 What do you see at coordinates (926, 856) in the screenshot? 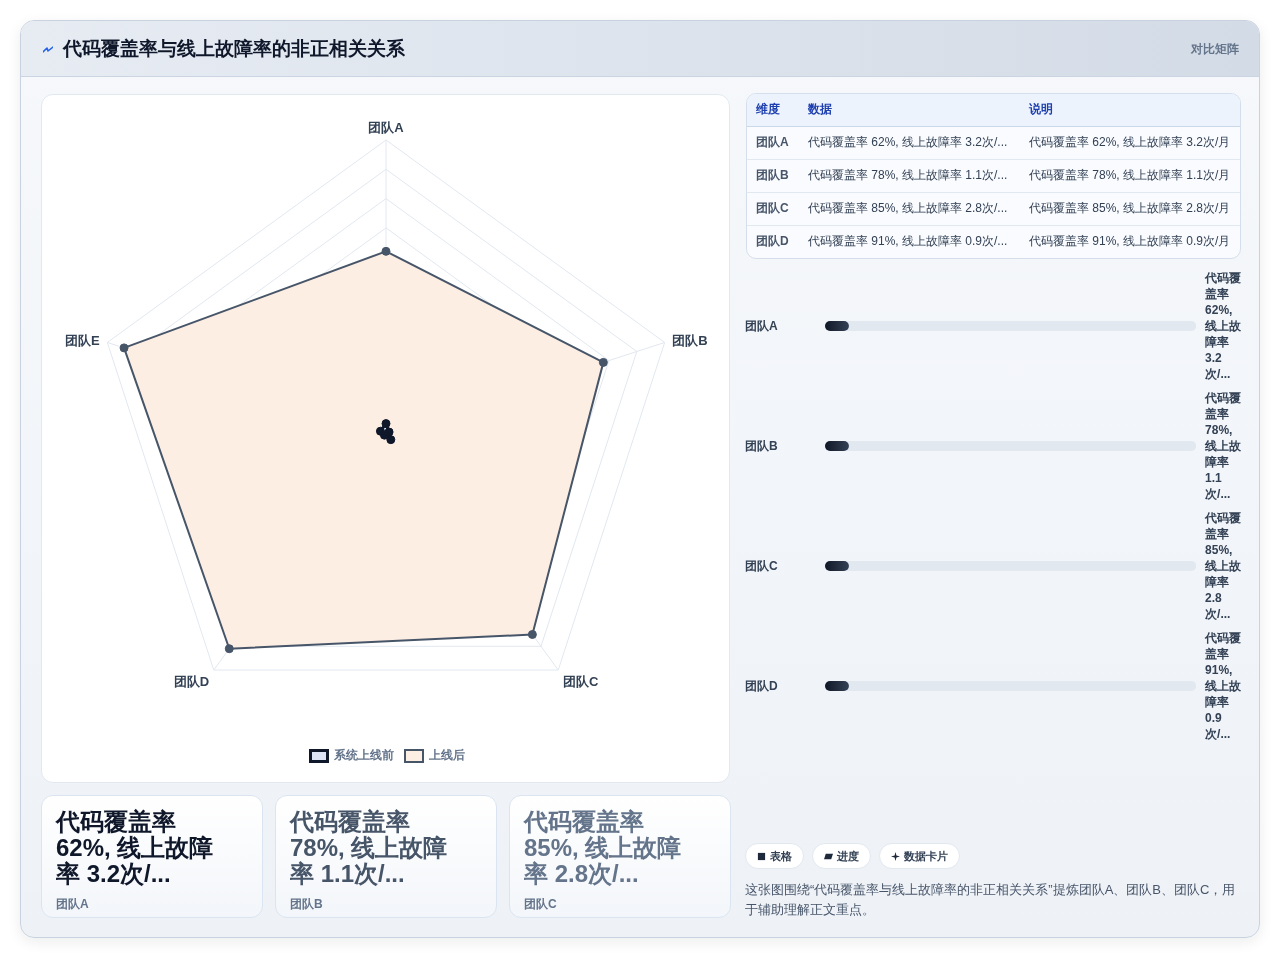
I see `category-label: 数据卡片` at bounding box center [926, 856].